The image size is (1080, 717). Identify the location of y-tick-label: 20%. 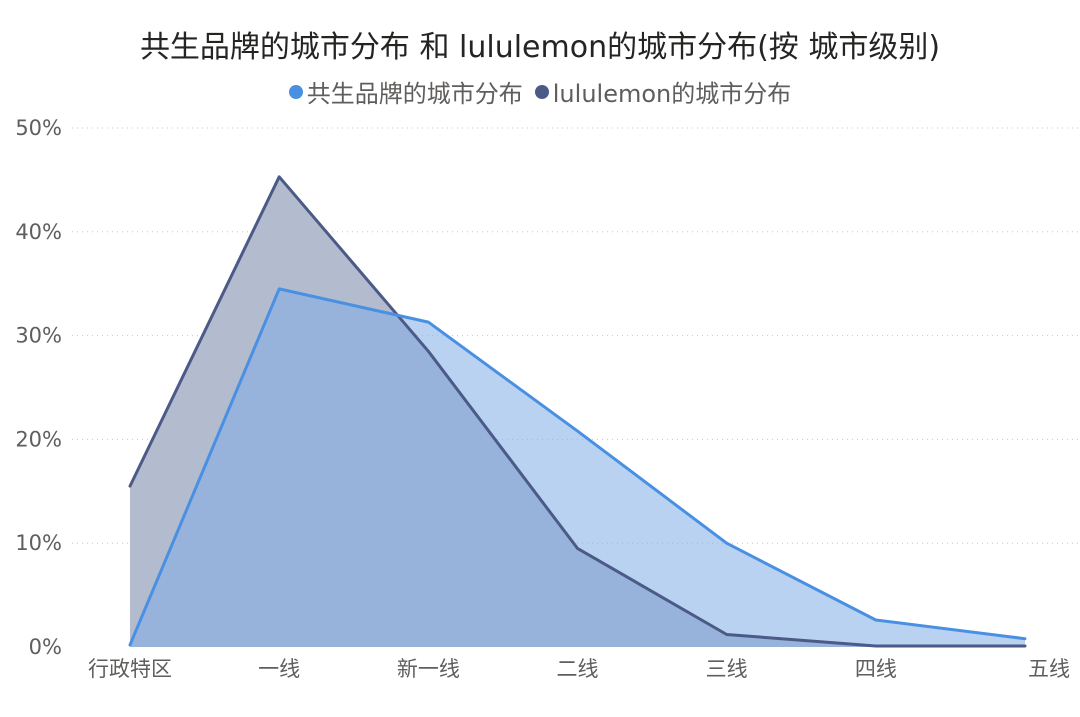
(38, 439).